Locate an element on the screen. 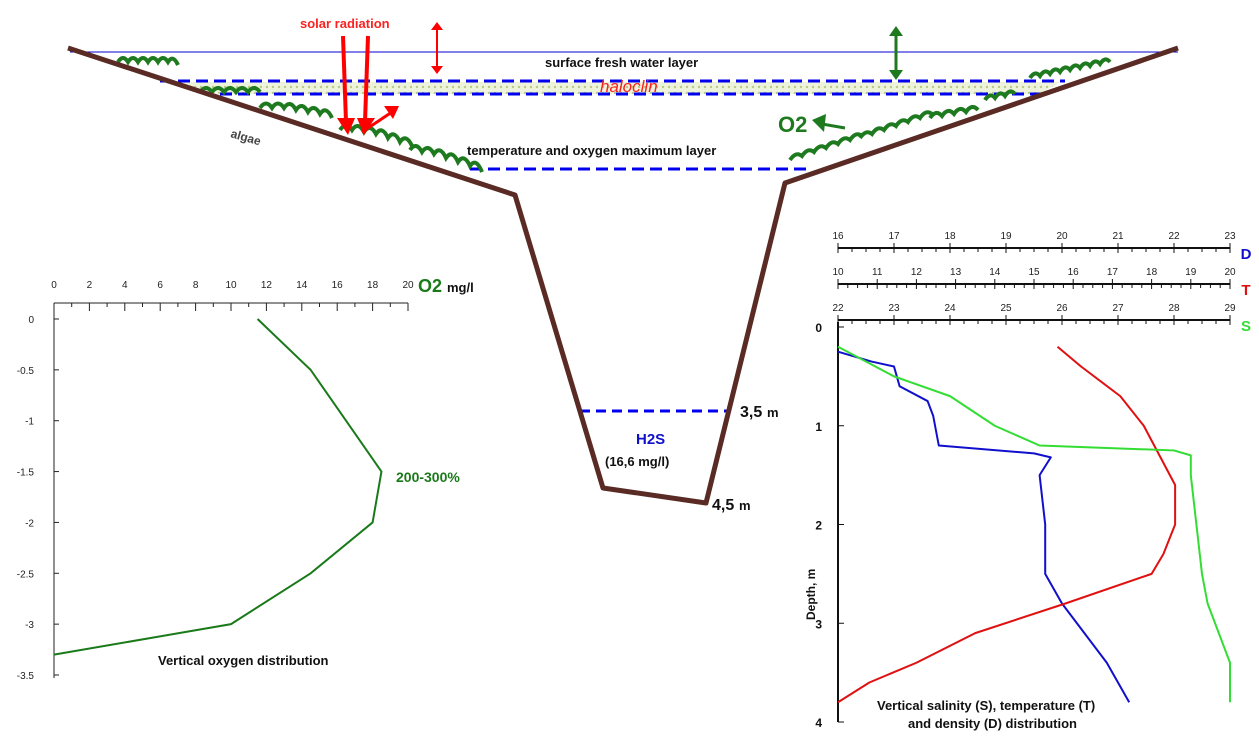  oxygen-x-tick-label: 18 is located at coordinates (373, 285).